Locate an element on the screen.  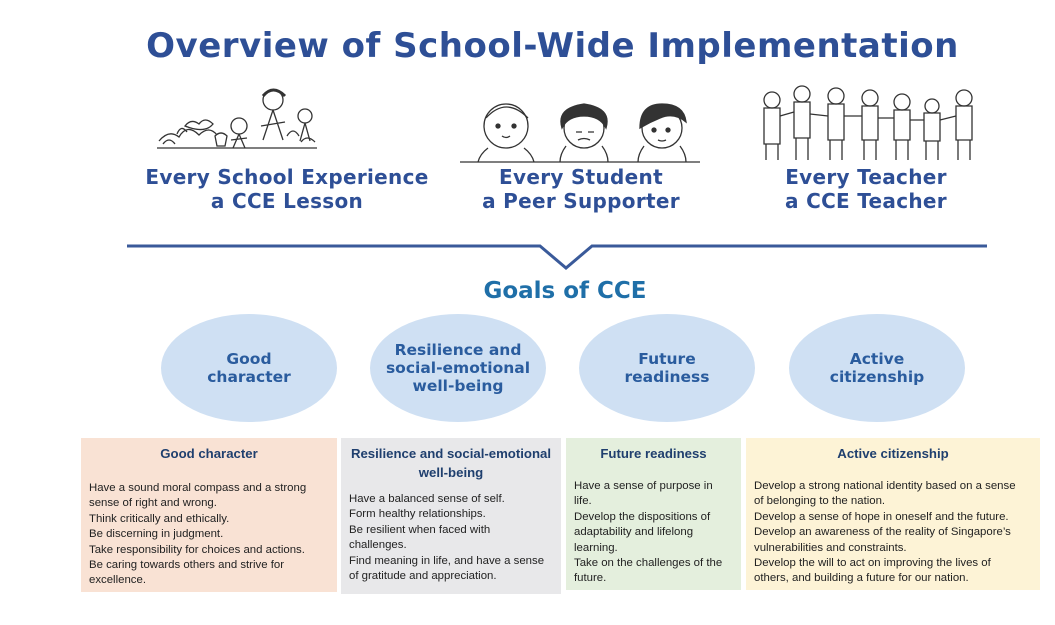
goal-label: character is located at coordinates (249, 377).